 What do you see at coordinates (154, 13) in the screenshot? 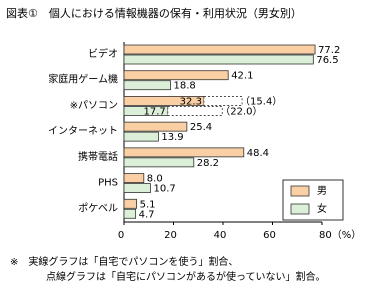
I see `chart-title: 図表① 個人における情報機器の保有・利用状況（男女別）` at bounding box center [154, 13].